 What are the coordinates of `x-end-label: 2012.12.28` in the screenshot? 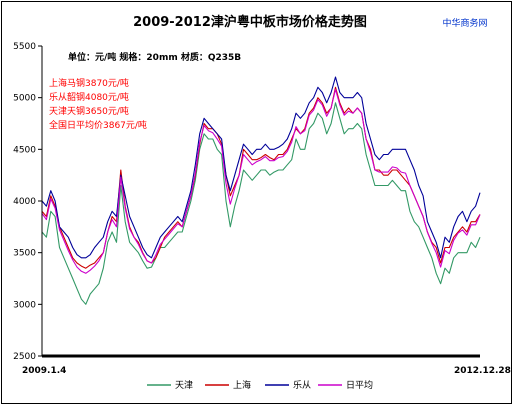 It's located at (482, 371).